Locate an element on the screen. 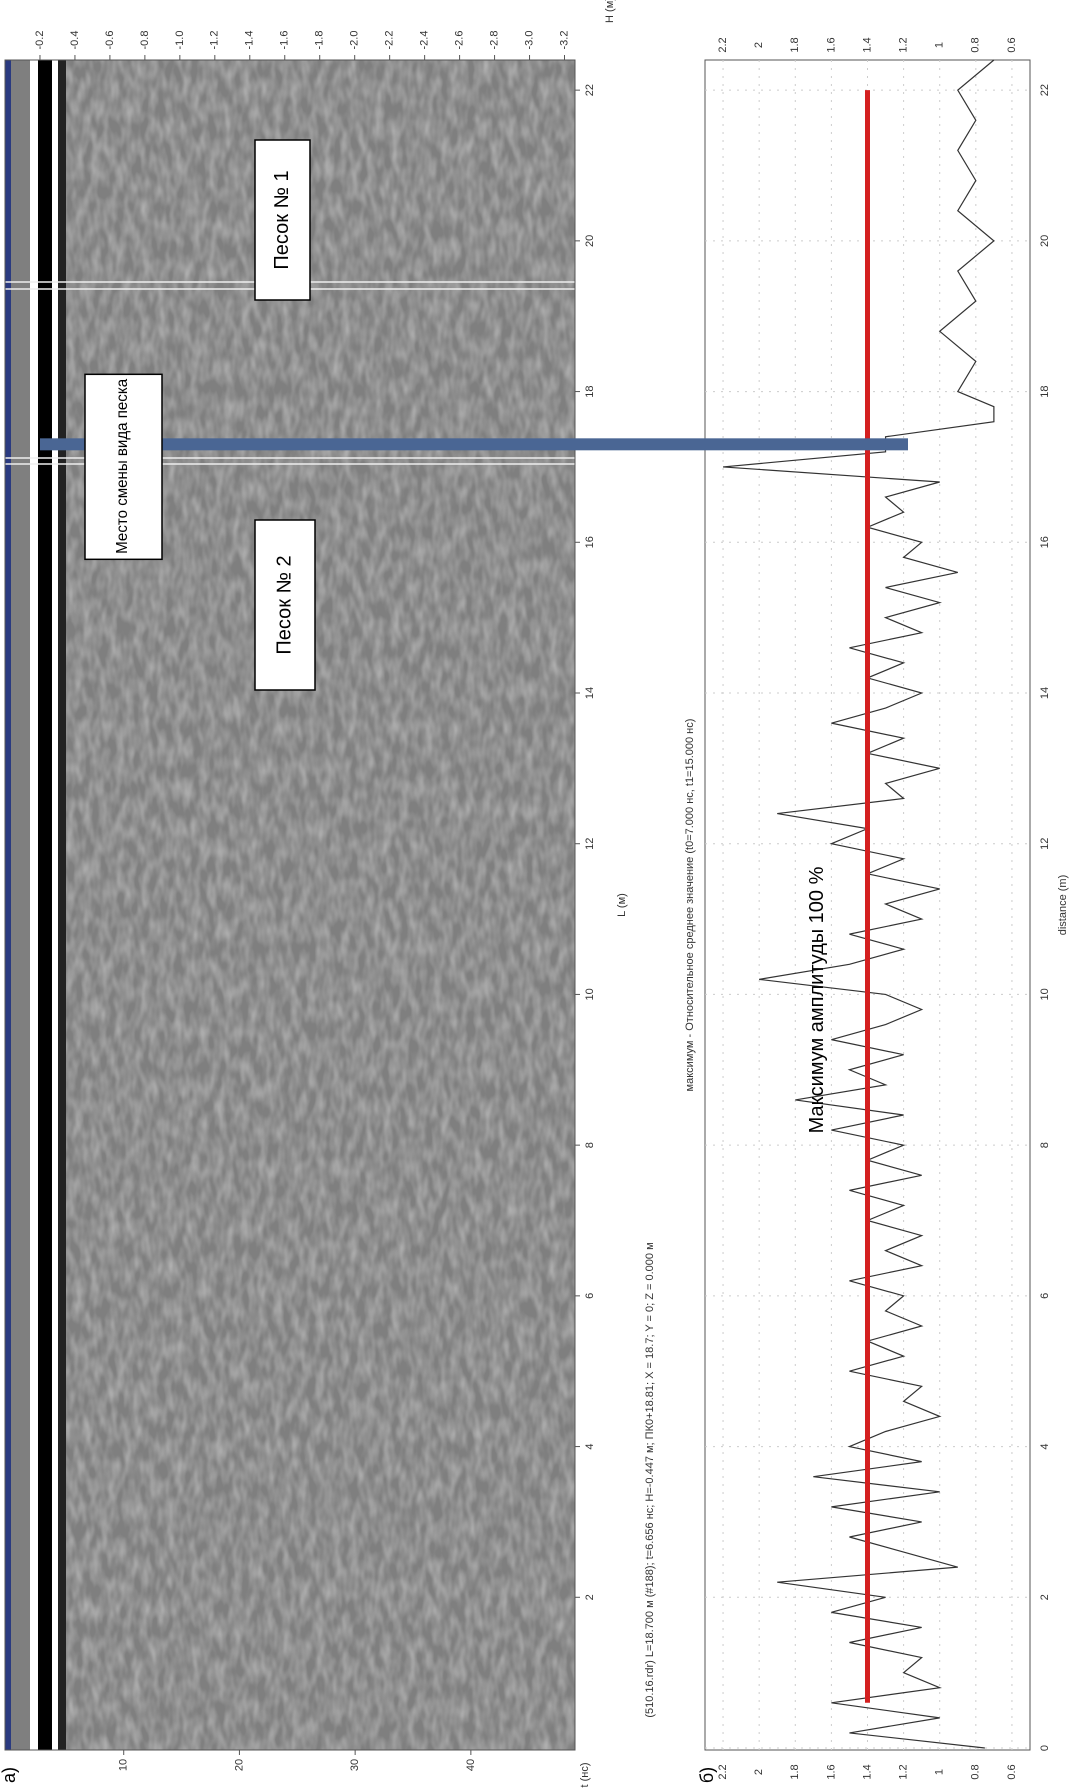 Image resolution: width=1070 pixels, height=1791 pixels. region-label: Песок № 1 is located at coordinates (282, 219).